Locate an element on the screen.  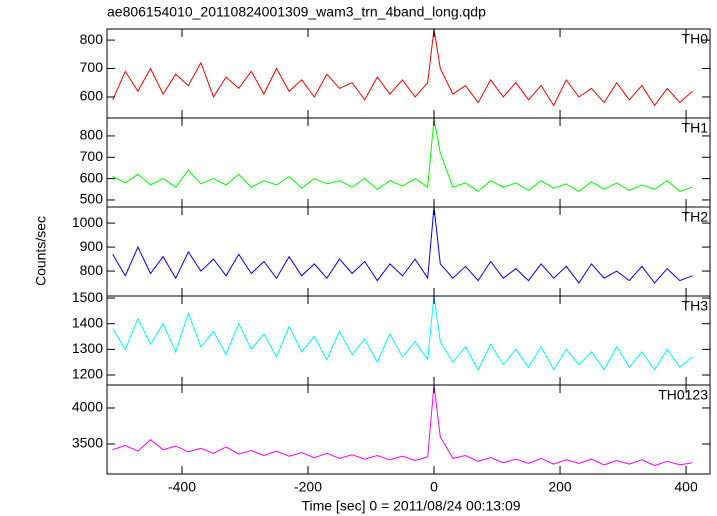
x-tick-label: -200 is located at coordinates (308, 487).